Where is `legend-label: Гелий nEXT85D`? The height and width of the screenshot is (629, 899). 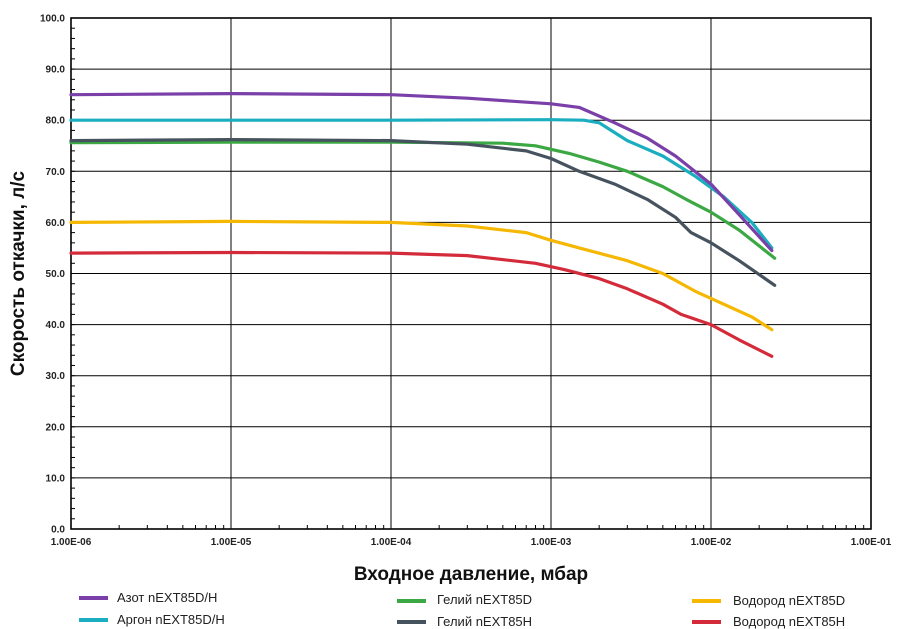 legend-label: Гелий nEXT85D is located at coordinates (484, 599).